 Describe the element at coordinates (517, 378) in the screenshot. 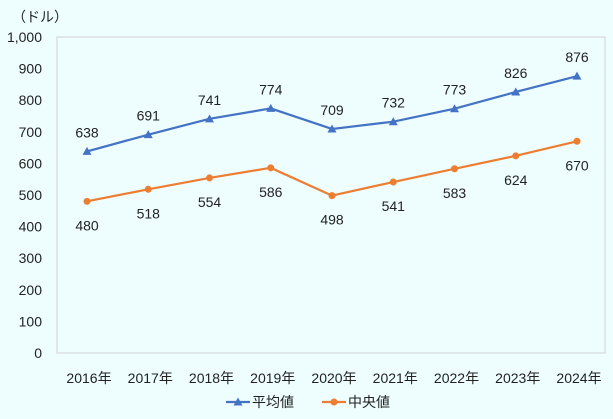

I see `x-tick-label: 2023年` at that location.